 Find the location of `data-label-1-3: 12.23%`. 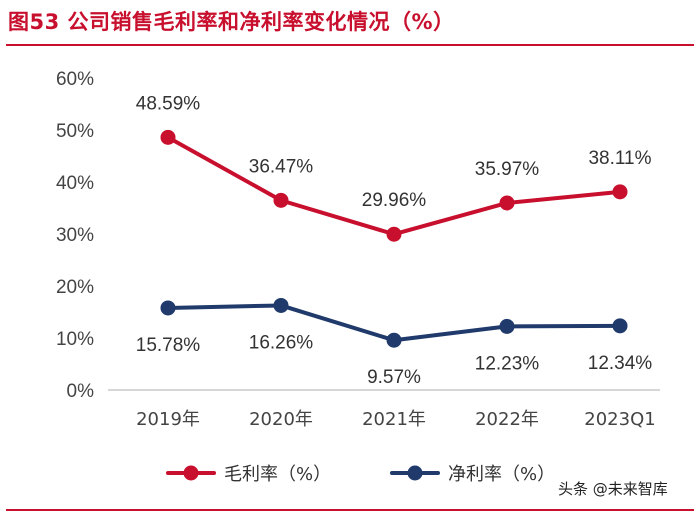

data-label-1-3: 12.23% is located at coordinates (507, 363).